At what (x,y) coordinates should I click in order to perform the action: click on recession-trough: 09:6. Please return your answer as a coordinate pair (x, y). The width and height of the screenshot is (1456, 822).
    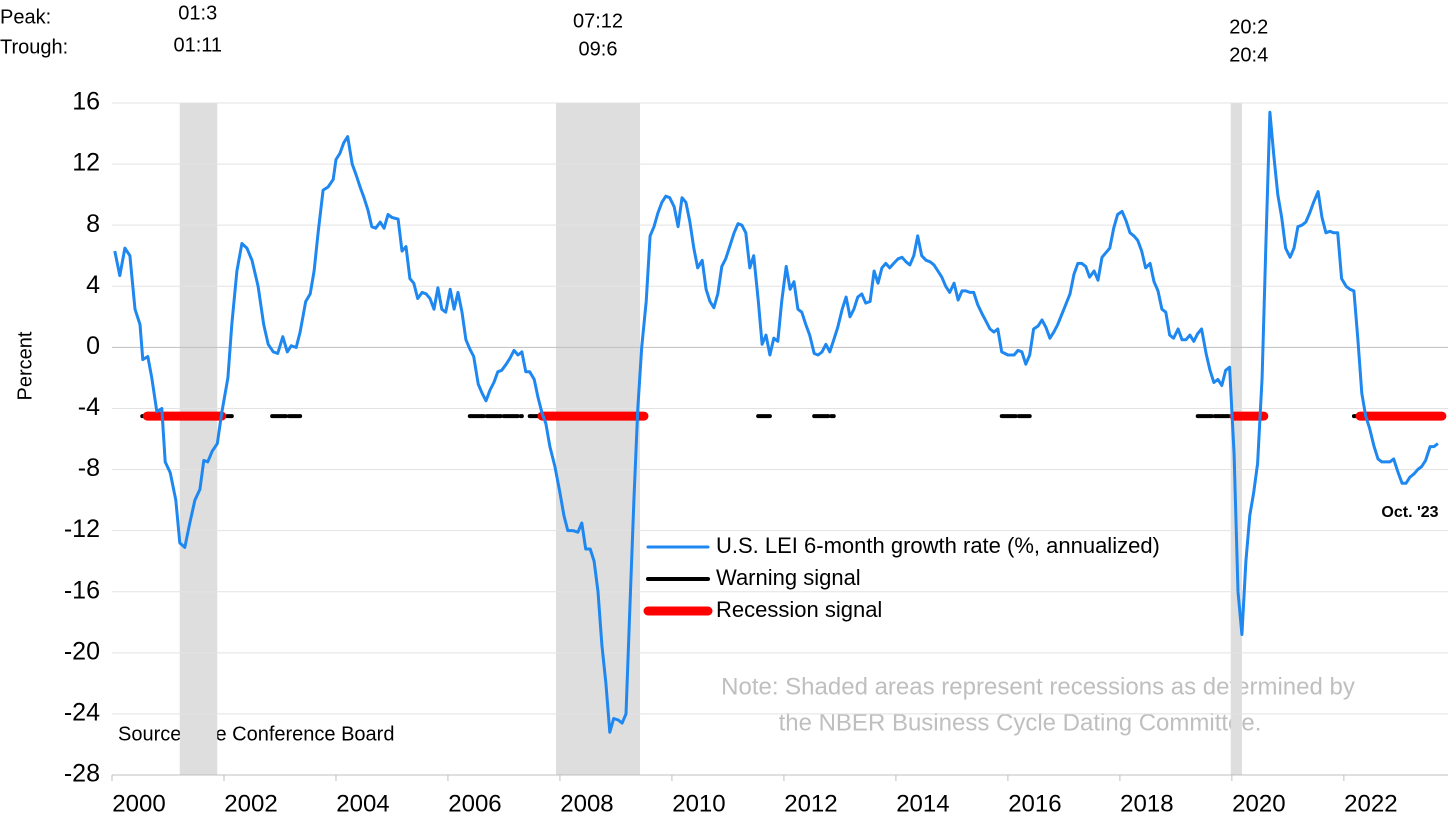
    Looking at the image, I should click on (598, 49).